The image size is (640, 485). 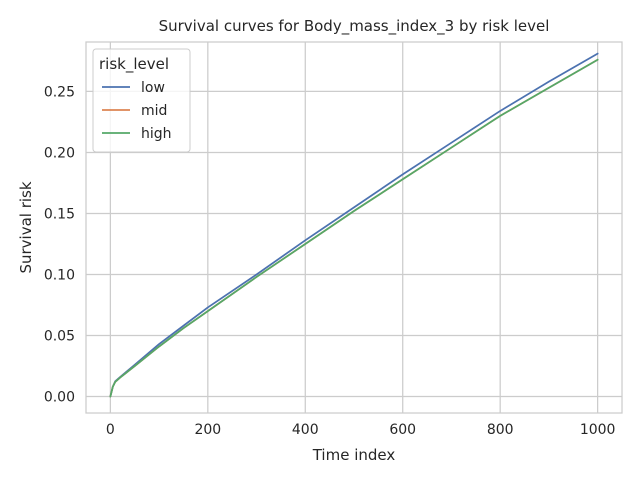 I want to click on y-tick-label: 0.25, so click(x=59, y=92).